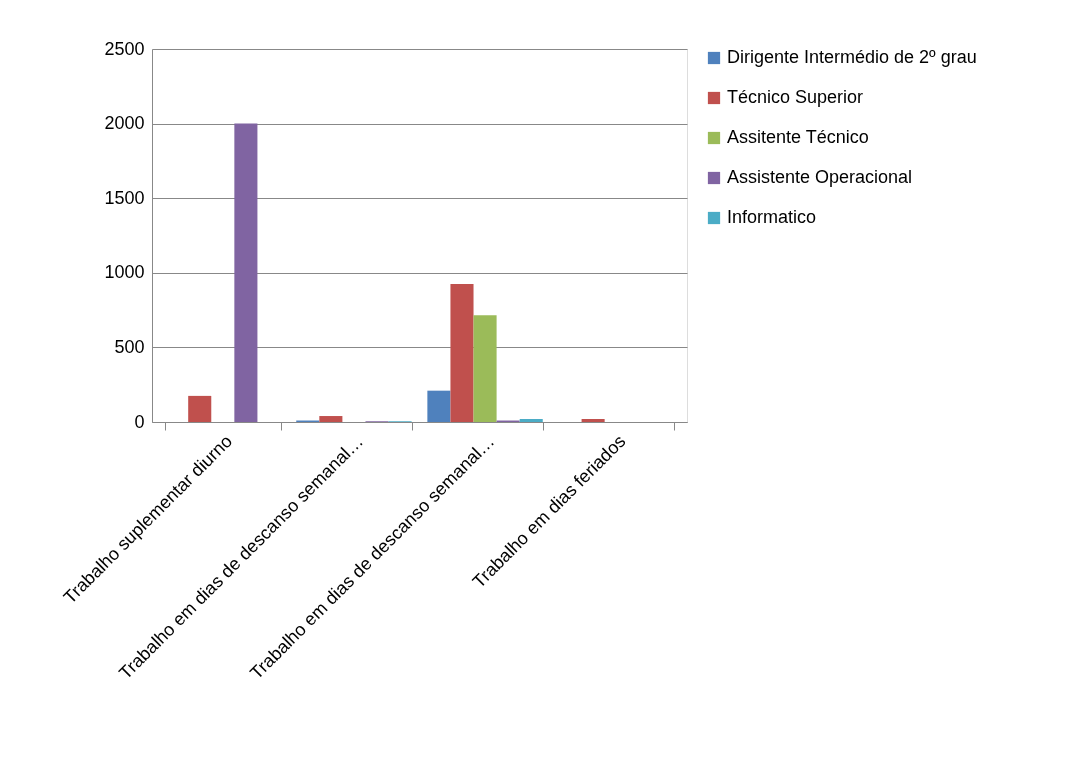  Describe the element at coordinates (798, 137) in the screenshot. I see `legend-label: Assitente Técnico` at that location.